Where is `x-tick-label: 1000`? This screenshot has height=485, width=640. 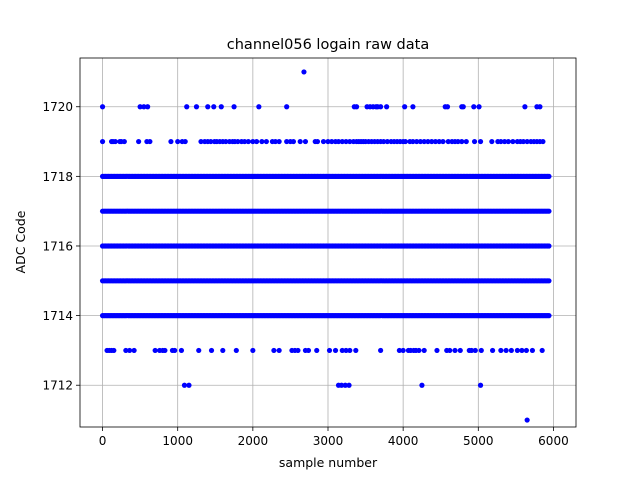
x-tick-label: 1000 is located at coordinates (177, 441).